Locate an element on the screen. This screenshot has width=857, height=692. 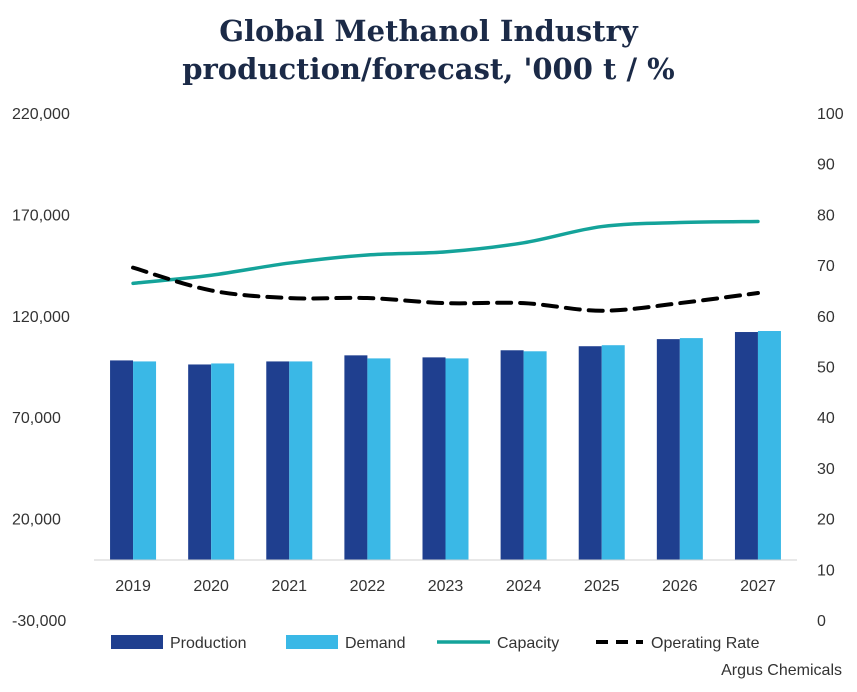
chart-title-line1: Global Methanol Industry is located at coordinates (428, 31).